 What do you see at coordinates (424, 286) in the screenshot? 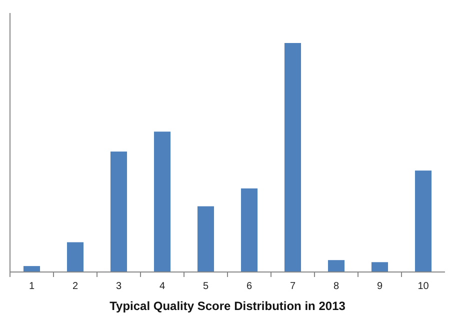
I see `x-tick-label: 10` at bounding box center [424, 286].